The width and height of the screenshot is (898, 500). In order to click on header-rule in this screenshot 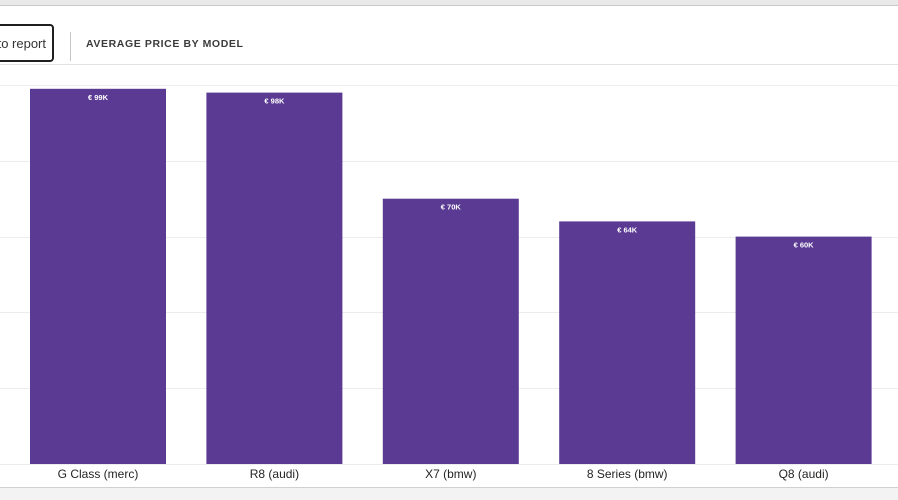, I will do `click(449, 64)`.